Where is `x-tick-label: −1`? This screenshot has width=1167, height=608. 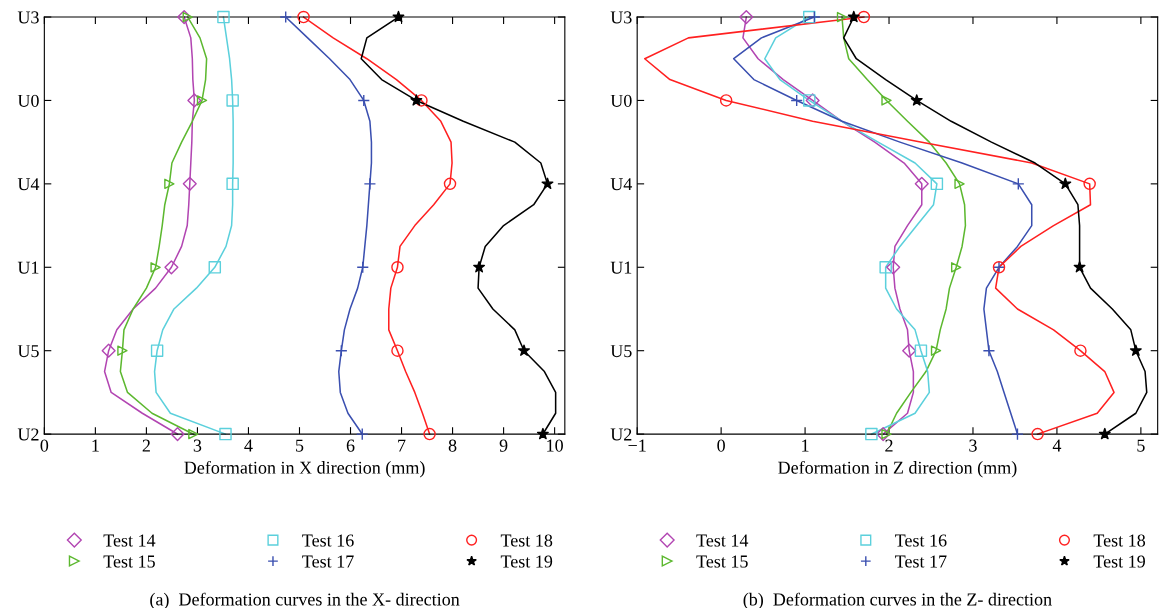
x-tick-label: −1 is located at coordinates (637, 445).